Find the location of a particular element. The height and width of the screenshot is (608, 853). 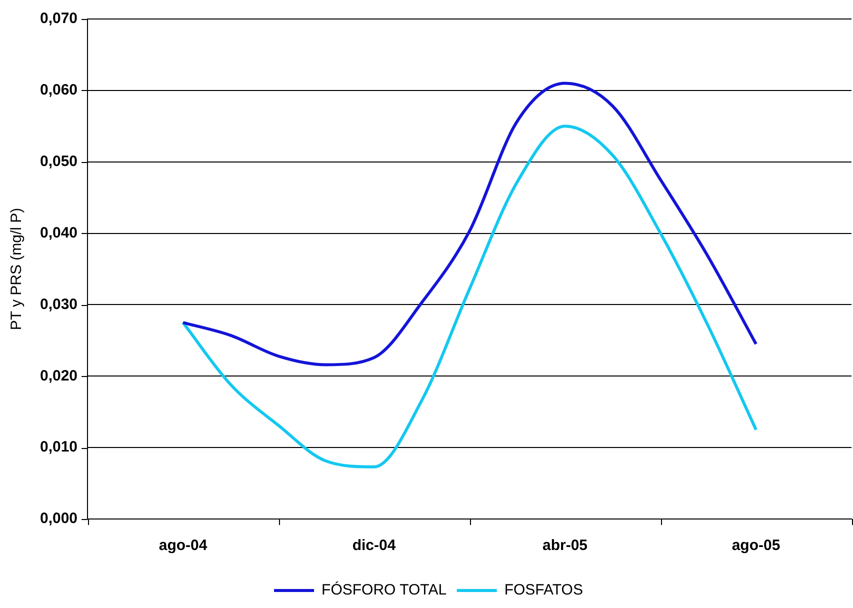

x-tick-label: ago-05 is located at coordinates (756, 545).